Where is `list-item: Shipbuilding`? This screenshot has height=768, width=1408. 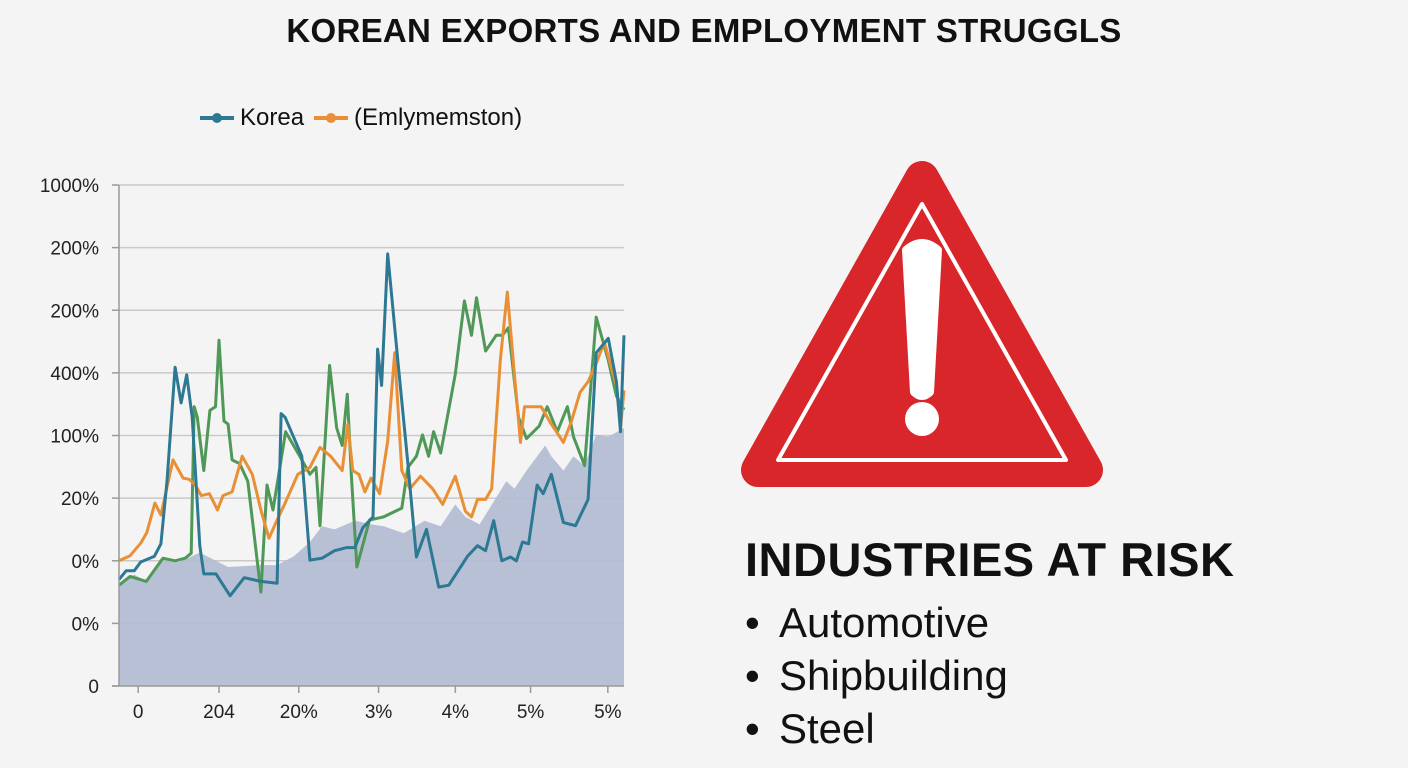
list-item: Shipbuilding is located at coordinates (876, 675).